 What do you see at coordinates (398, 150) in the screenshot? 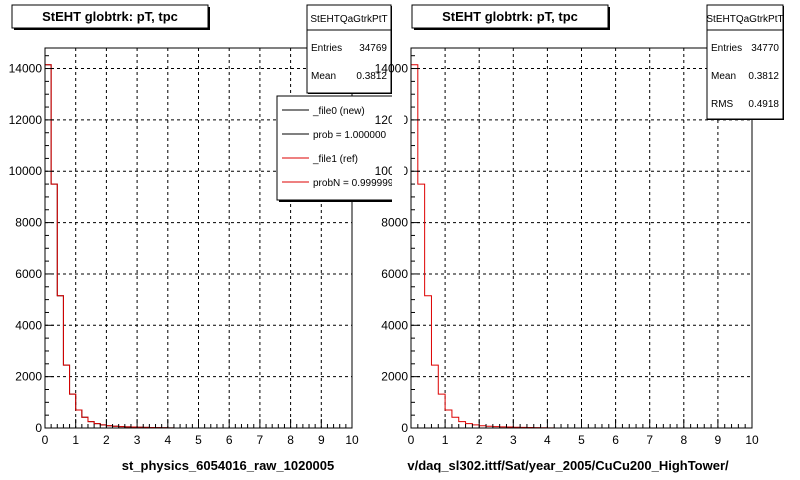
I see `legend-clip-mask` at bounding box center [398, 150].